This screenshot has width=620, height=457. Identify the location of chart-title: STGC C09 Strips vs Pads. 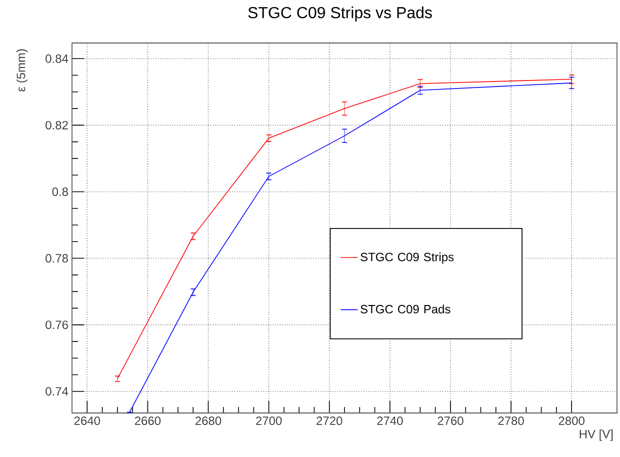
(340, 14).